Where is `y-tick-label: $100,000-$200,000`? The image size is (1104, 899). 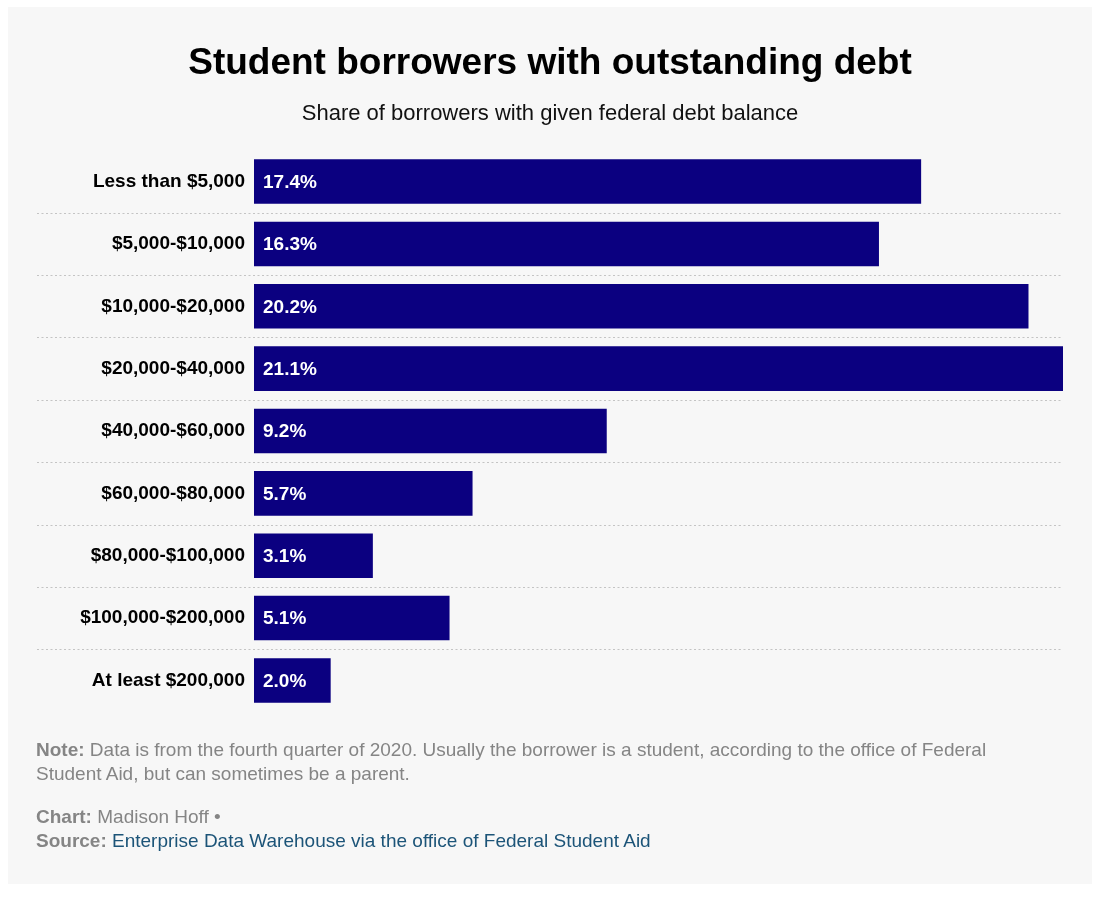 y-tick-label: $100,000-$200,000 is located at coordinates (162, 617).